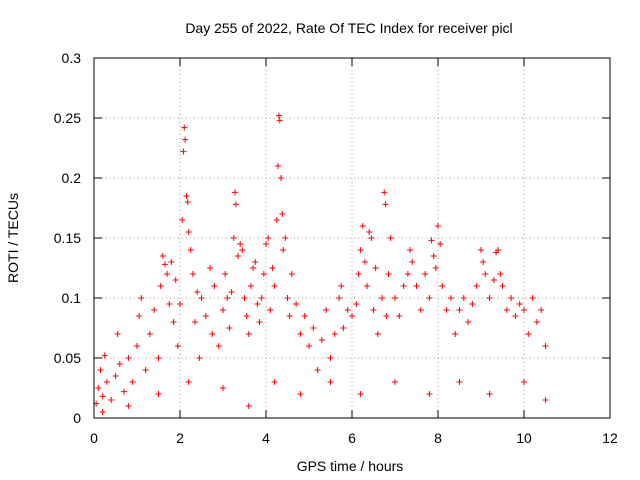 The height and width of the screenshot is (480, 640). Describe the element at coordinates (350, 466) in the screenshot. I see `x-axis-label: GPS time / hours` at that location.